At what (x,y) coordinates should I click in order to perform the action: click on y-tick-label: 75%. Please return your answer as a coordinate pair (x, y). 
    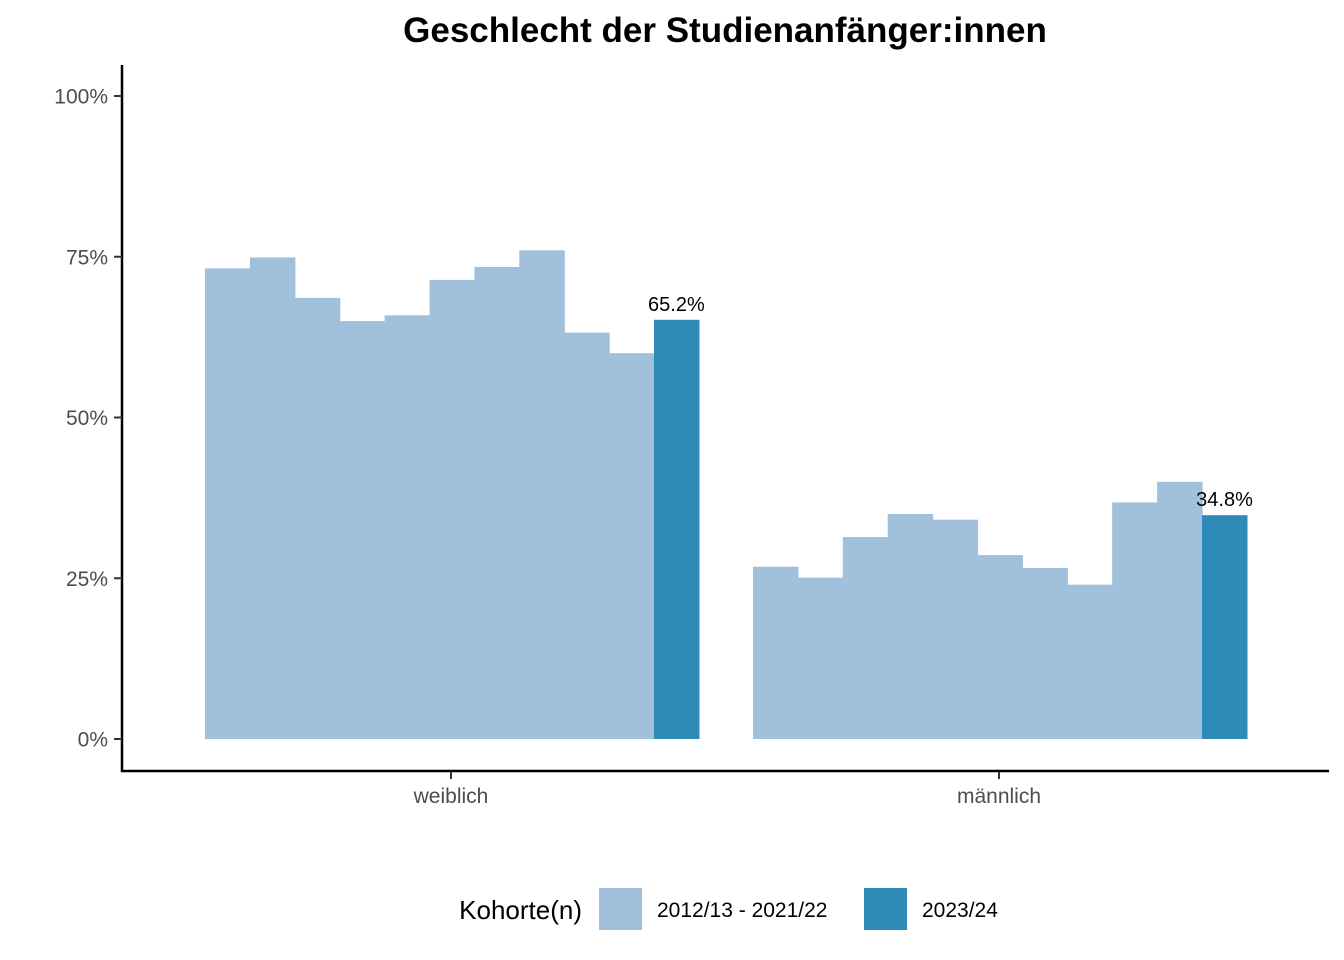
    Looking at the image, I should click on (87, 257).